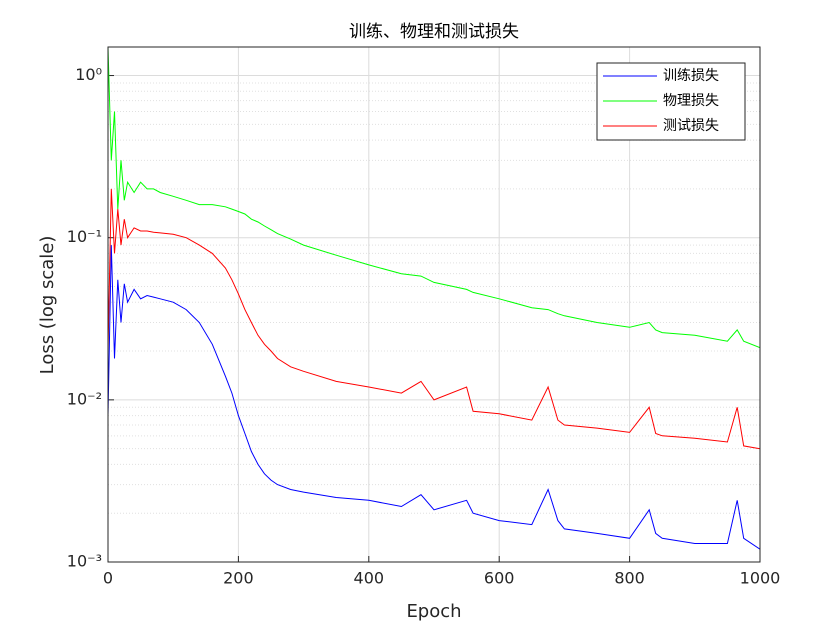  I want to click on x-tick-label: 1000, so click(760, 578).